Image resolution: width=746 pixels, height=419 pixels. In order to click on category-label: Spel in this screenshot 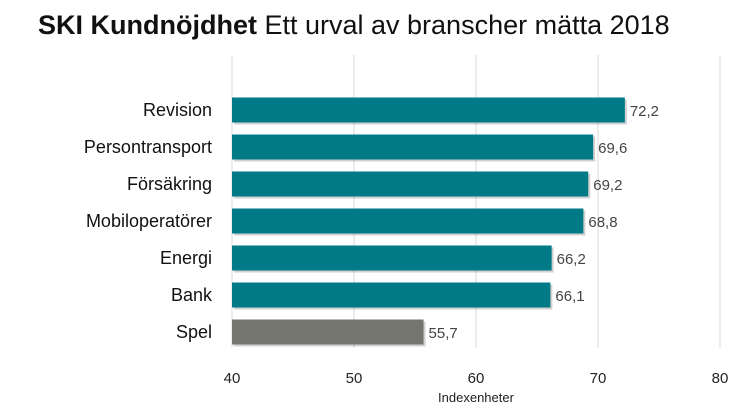, I will do `click(194, 332)`.